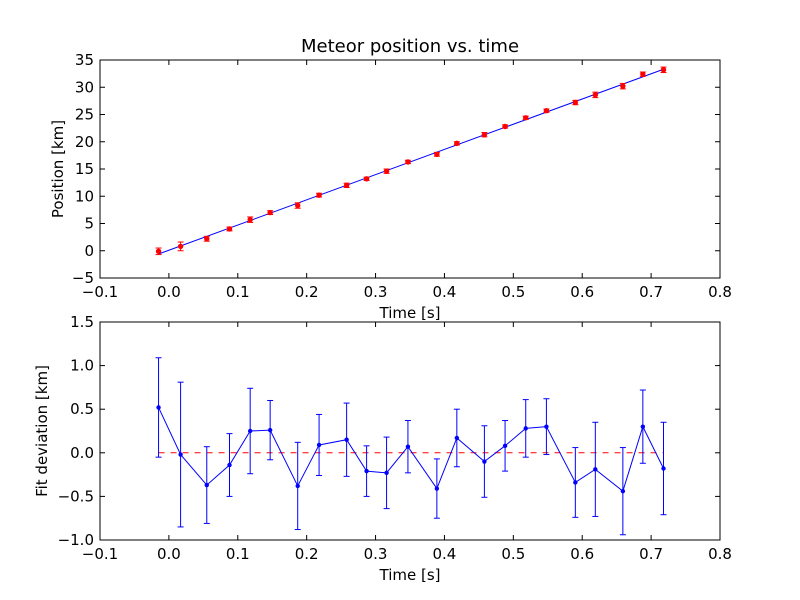 The height and width of the screenshot is (600, 800). What do you see at coordinates (307, 554) in the screenshot?
I see `bot-x-tick-label: 0.2` at bounding box center [307, 554].